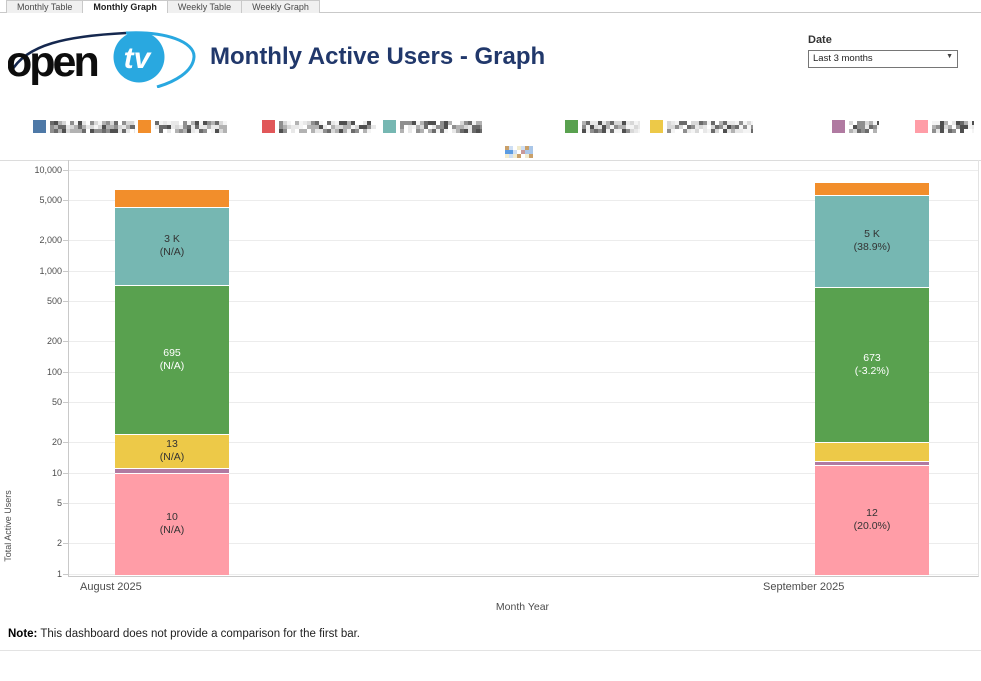  I want to click on bar-segment-yellow-september, so click(872, 452).